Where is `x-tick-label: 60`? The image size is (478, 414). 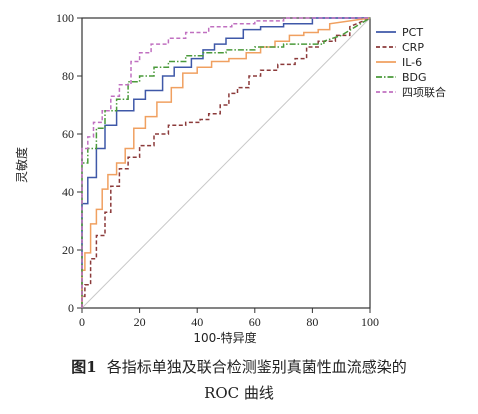
x-tick-label: 60 is located at coordinates (255, 322).